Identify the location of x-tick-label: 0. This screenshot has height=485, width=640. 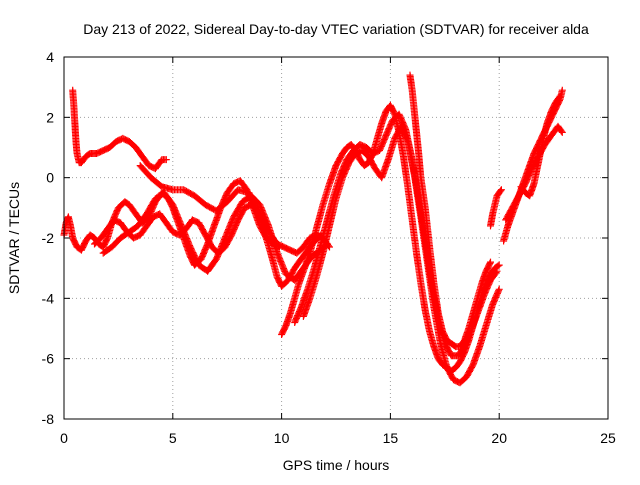
(64, 438).